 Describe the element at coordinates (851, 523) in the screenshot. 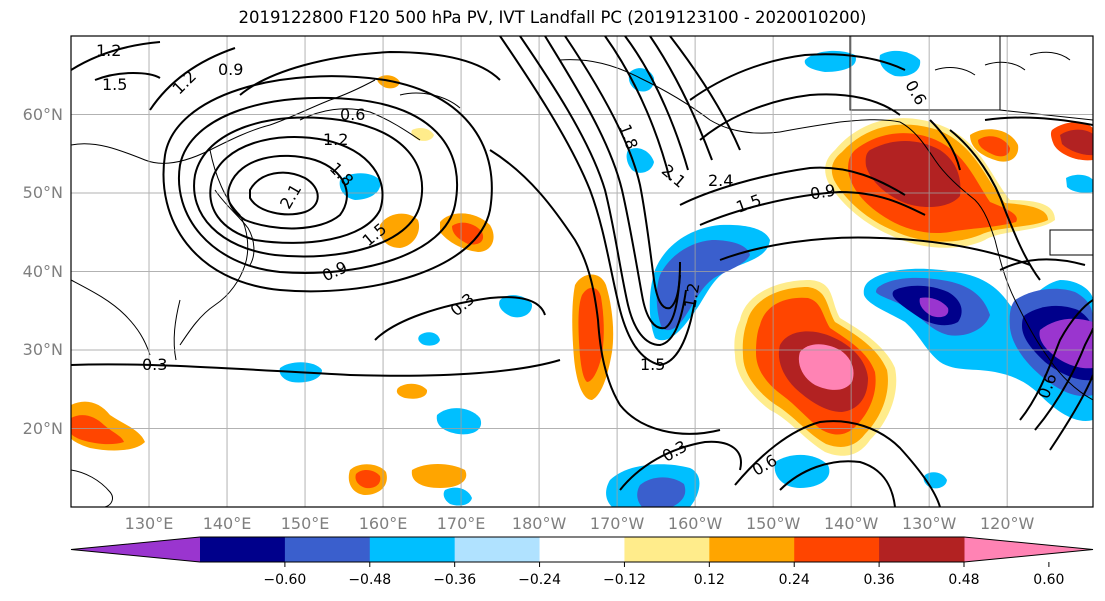

I see `longitude-label: 140°W` at that location.